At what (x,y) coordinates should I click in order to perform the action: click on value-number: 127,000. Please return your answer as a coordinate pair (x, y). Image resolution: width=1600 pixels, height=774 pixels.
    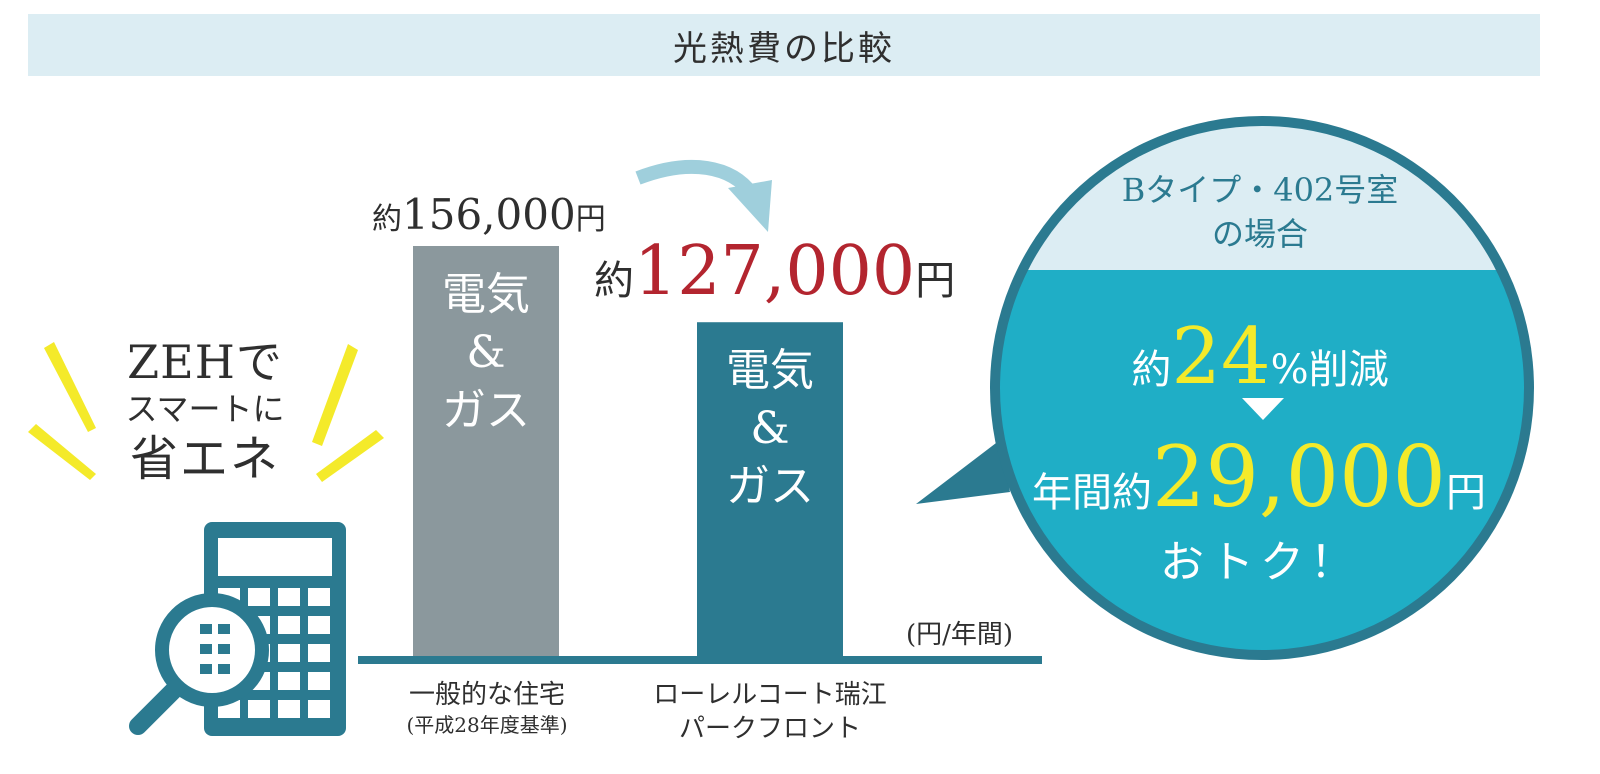
    Looking at the image, I should click on (775, 272).